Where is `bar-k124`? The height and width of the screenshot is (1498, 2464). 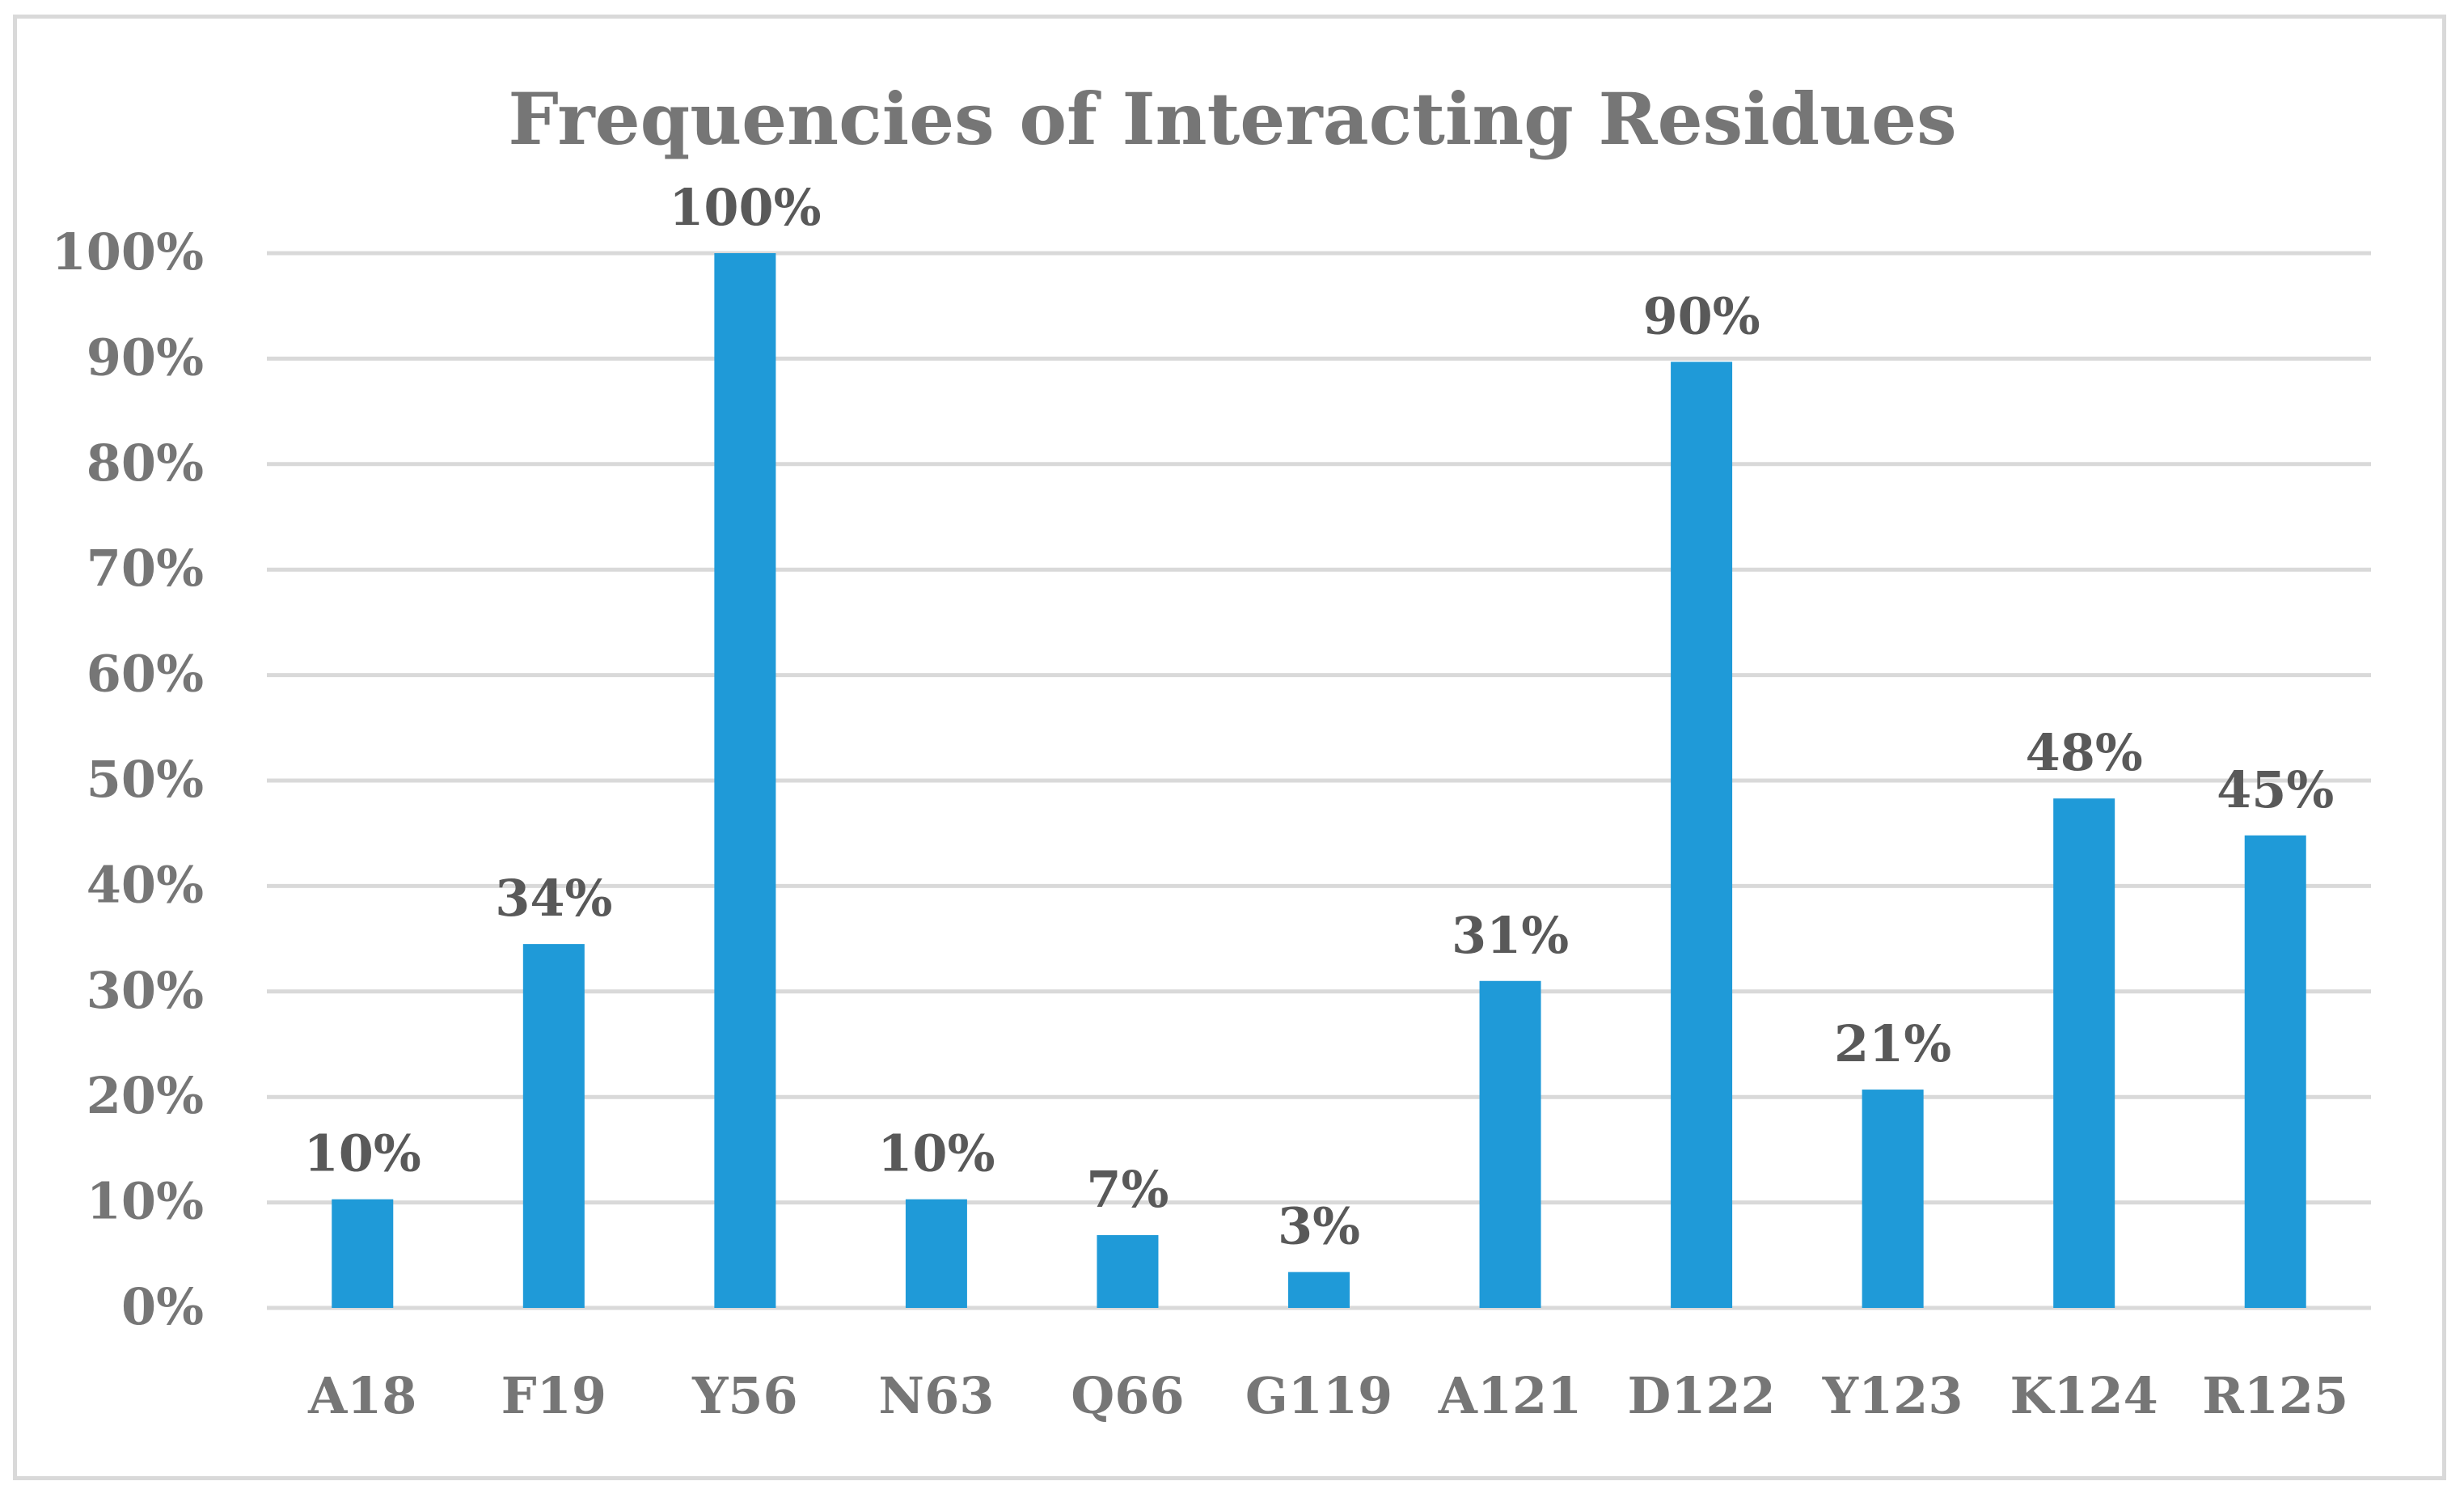
bar-k124 is located at coordinates (2084, 1053).